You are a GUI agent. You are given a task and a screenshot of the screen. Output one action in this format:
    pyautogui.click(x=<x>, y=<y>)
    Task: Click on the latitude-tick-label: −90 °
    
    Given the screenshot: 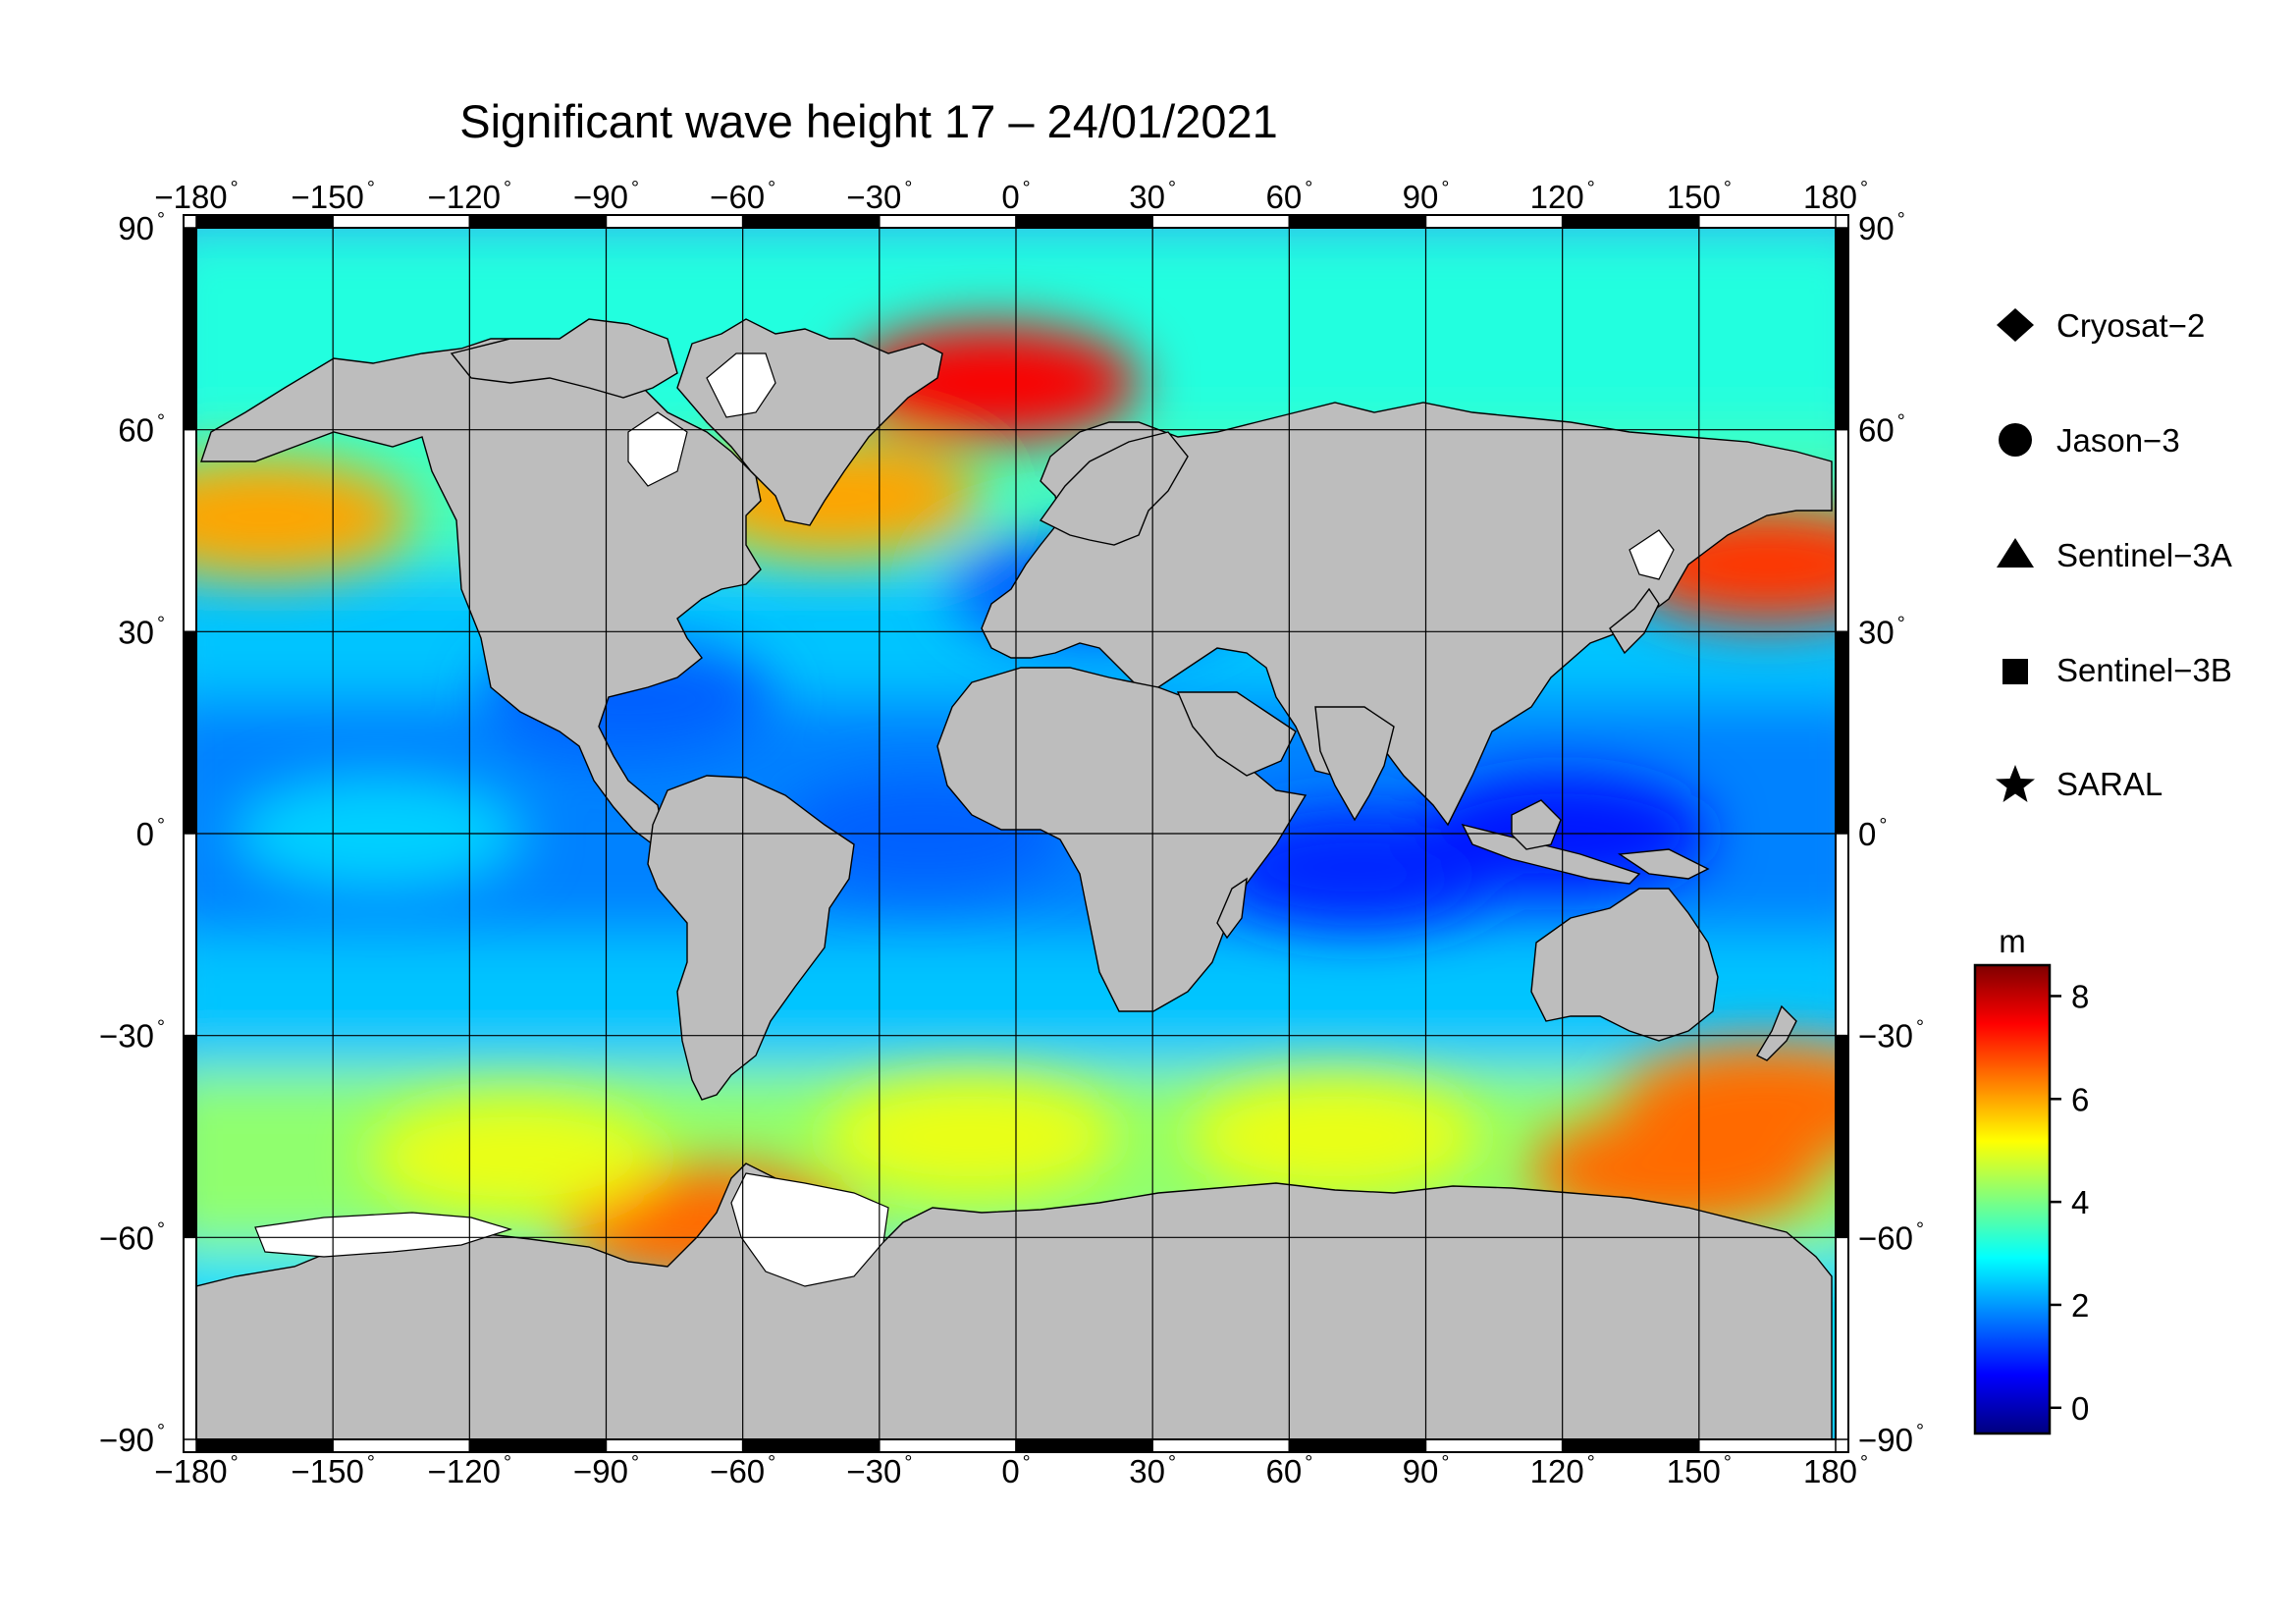 What is the action you would take?
    pyautogui.click(x=1891, y=1440)
    